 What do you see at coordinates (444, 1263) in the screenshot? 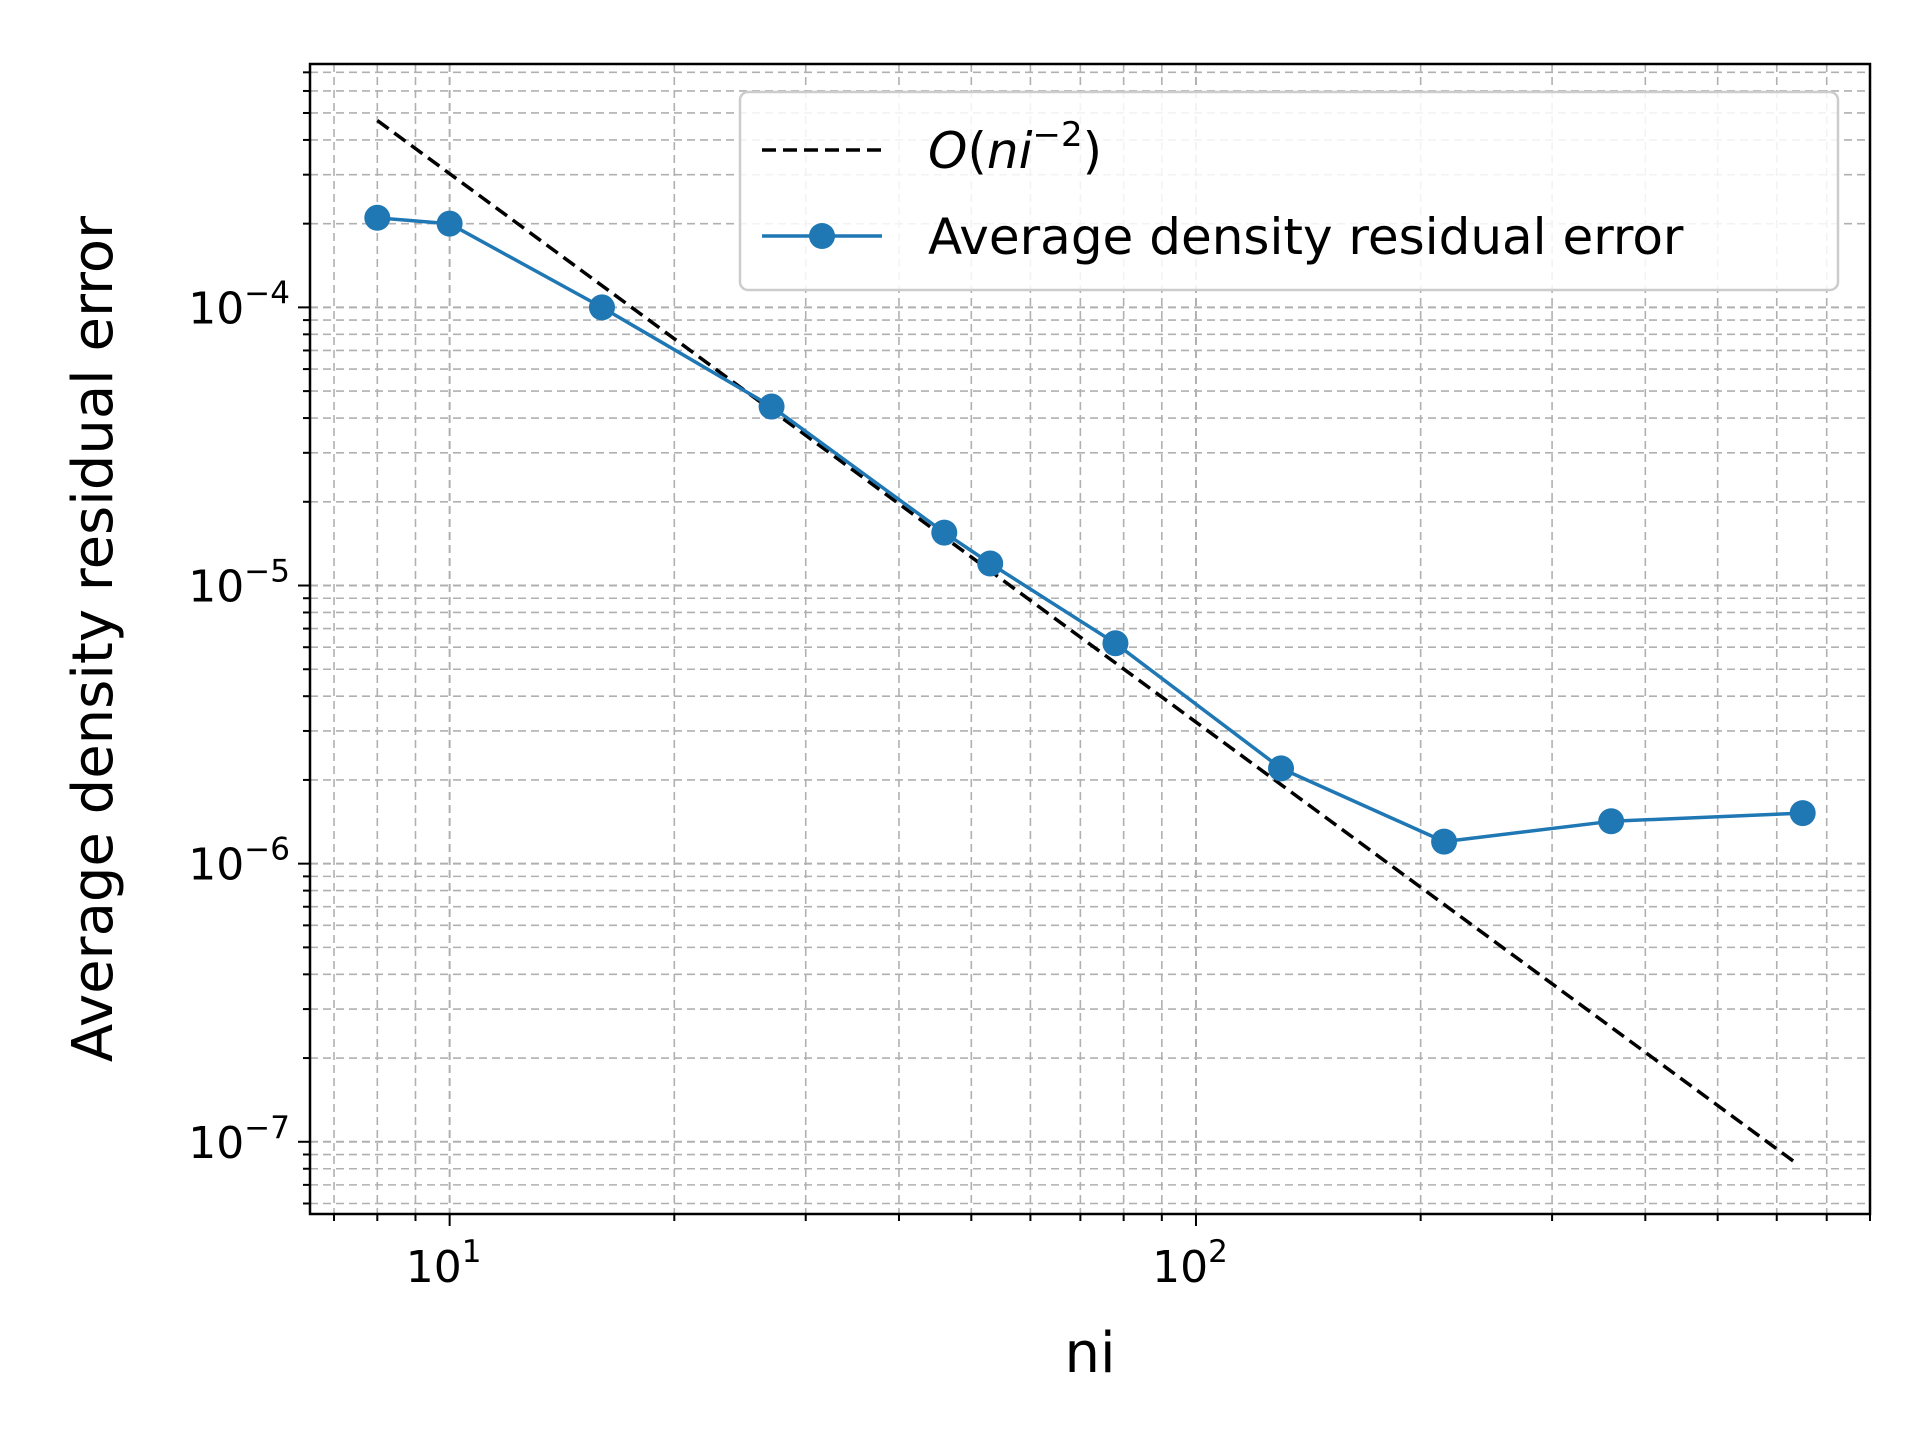
I see `x-tick-label: 10¹` at bounding box center [444, 1263].